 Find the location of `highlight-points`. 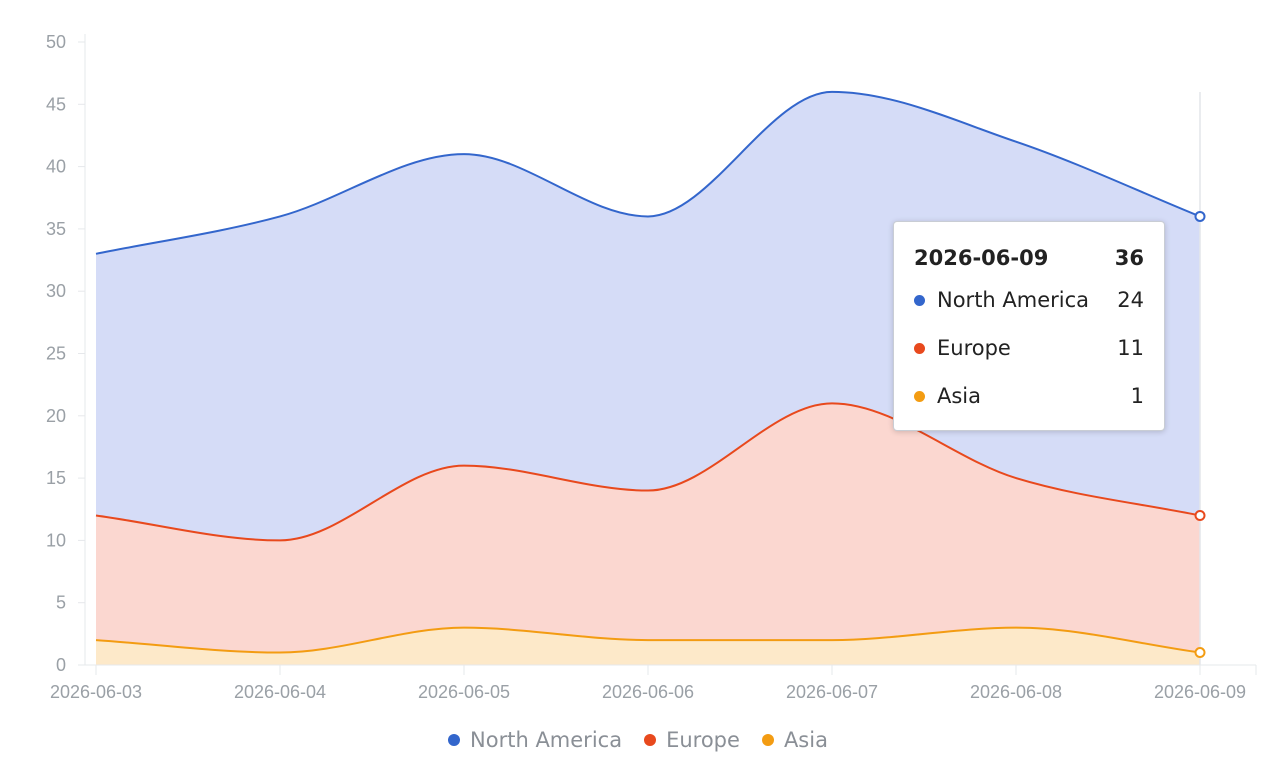

highlight-points is located at coordinates (1200, 434).